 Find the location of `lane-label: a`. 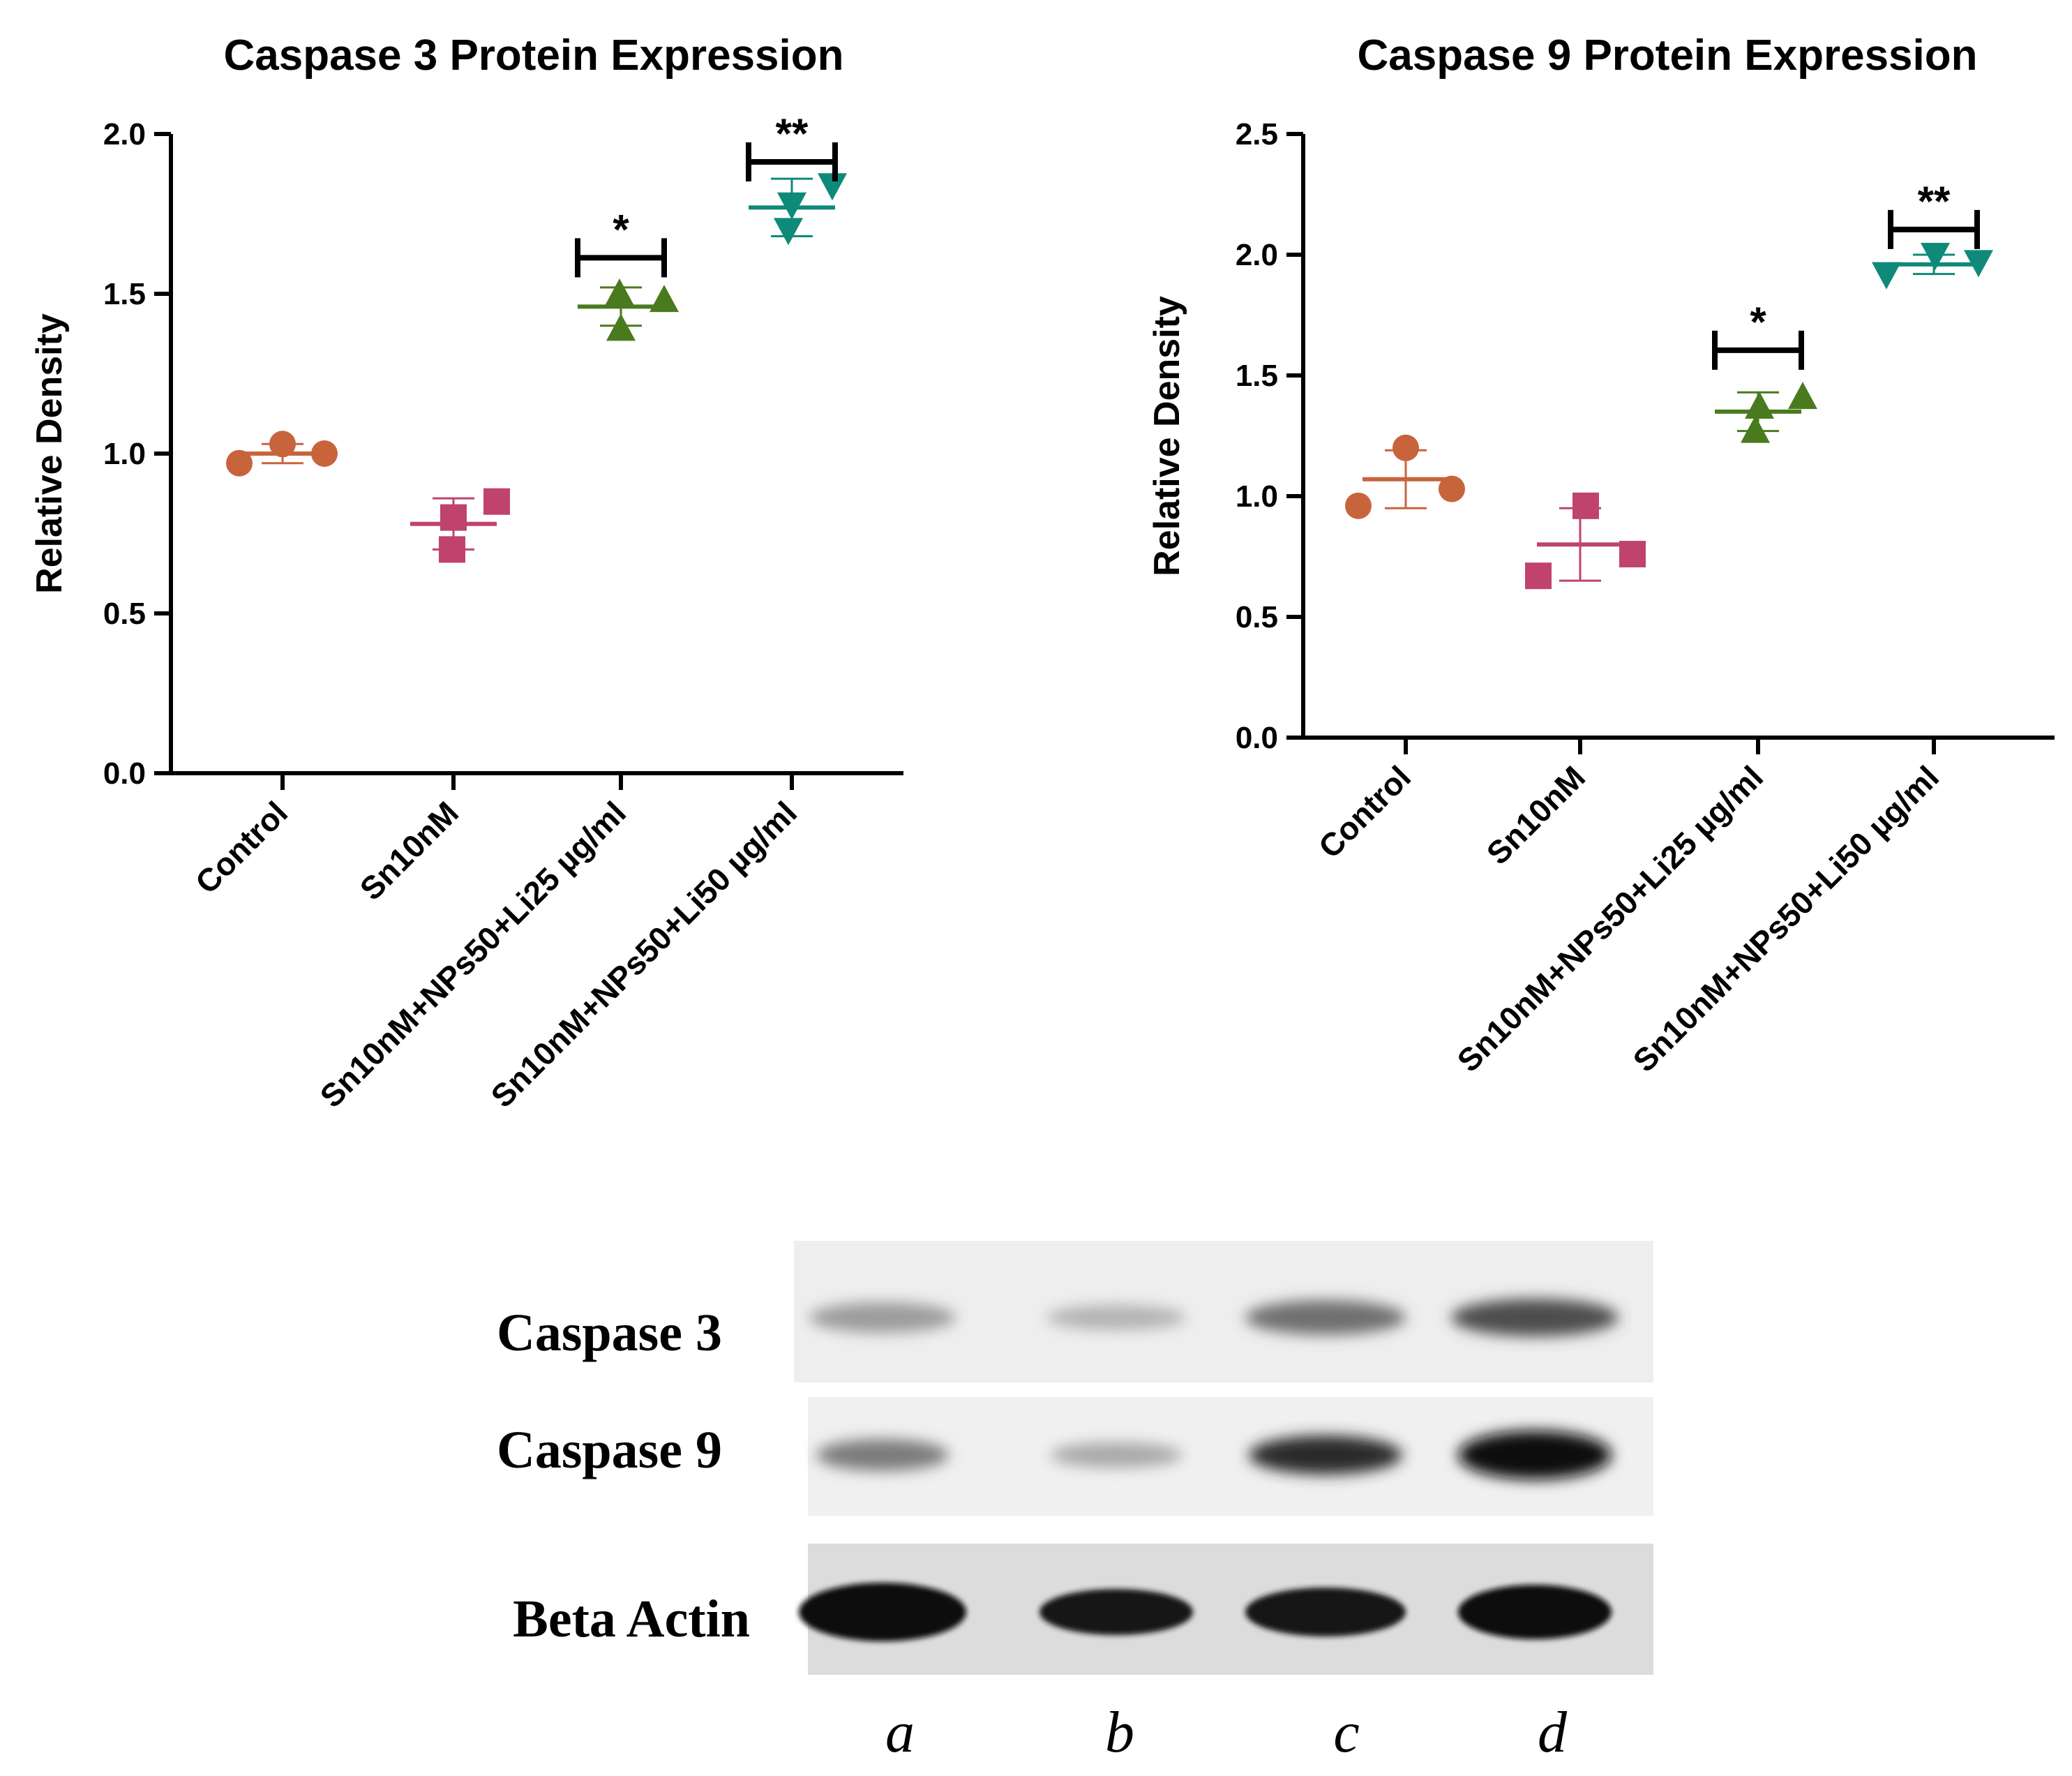

lane-label: a is located at coordinates (900, 1732).